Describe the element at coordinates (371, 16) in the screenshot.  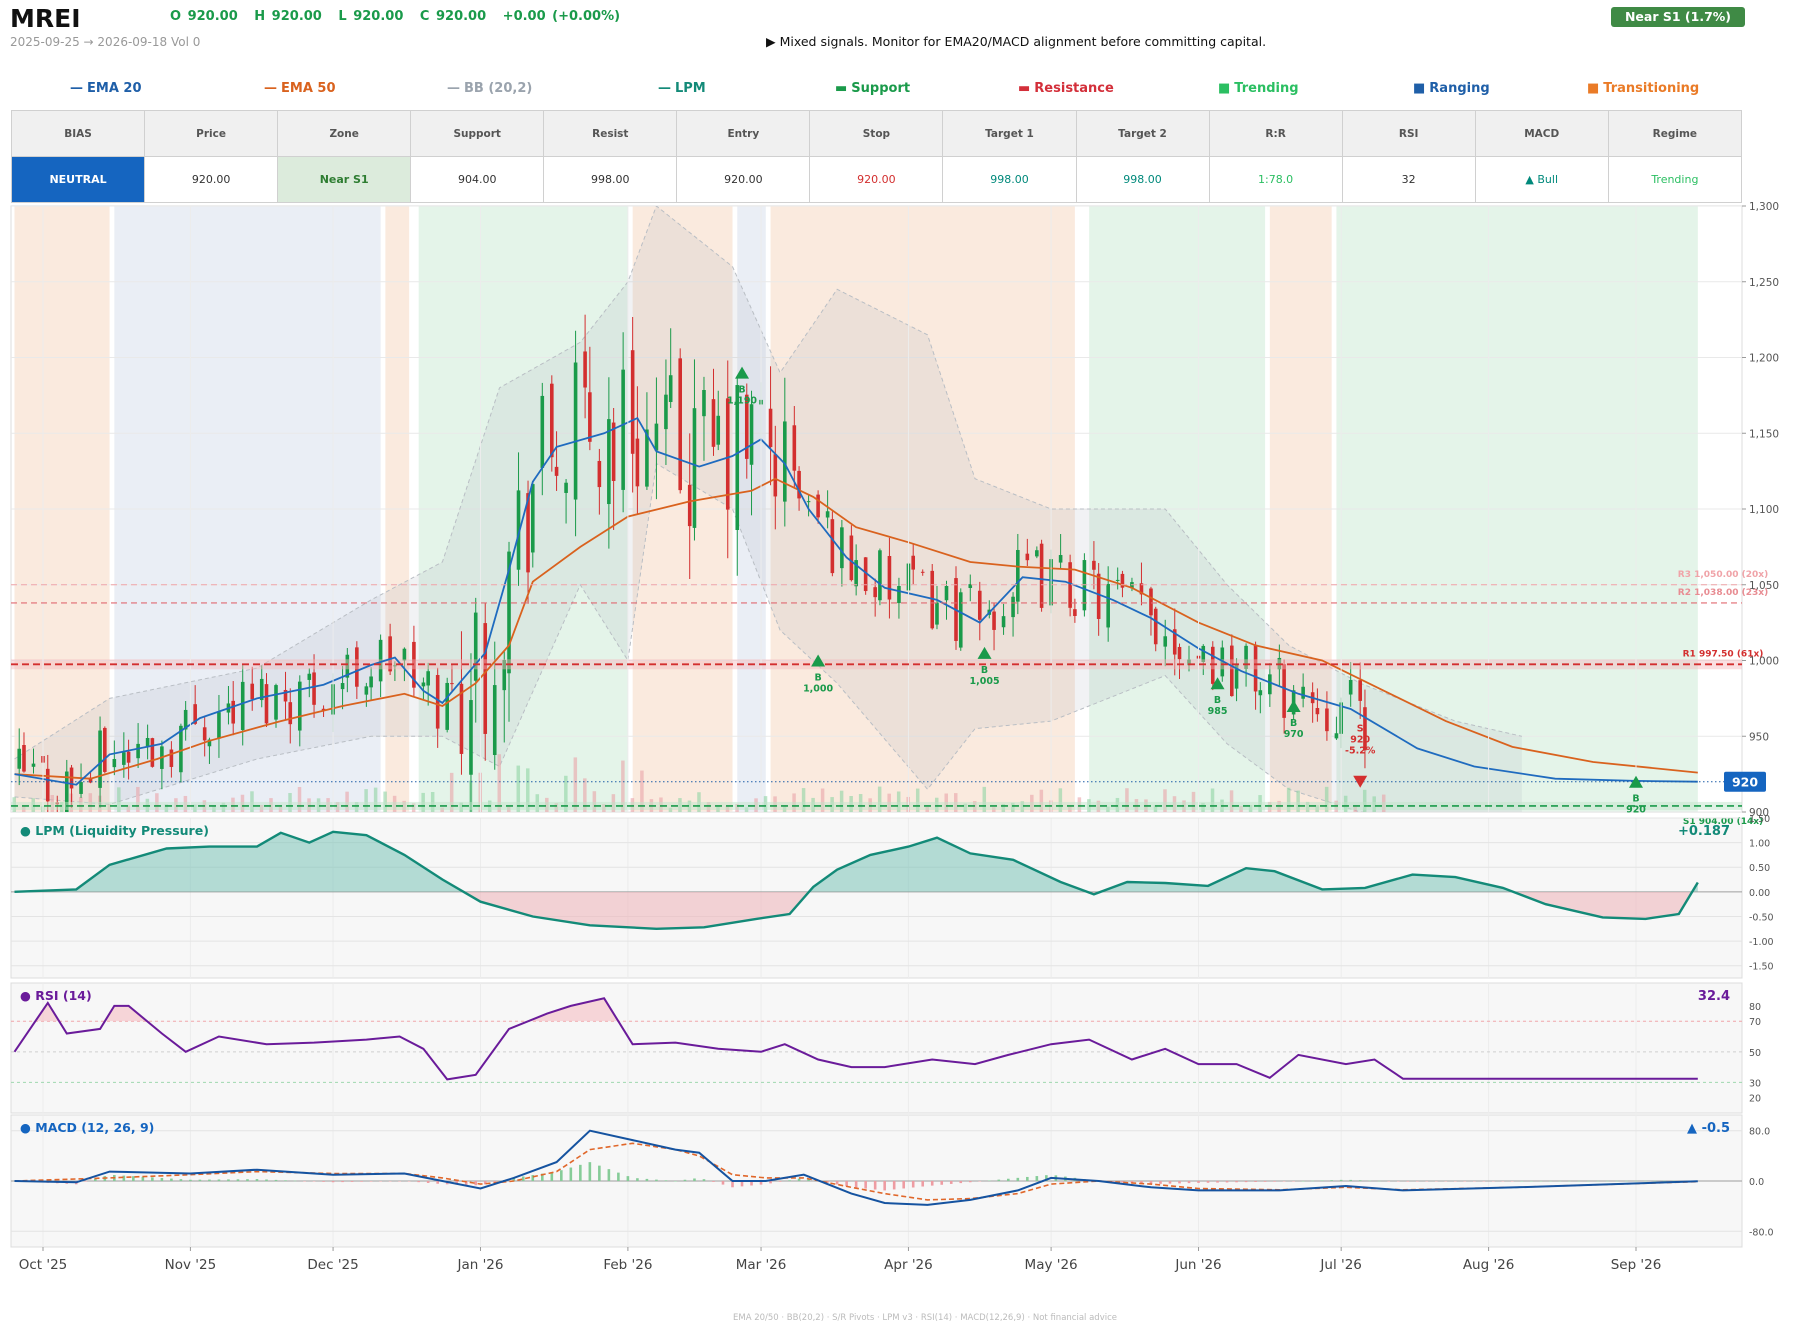
I see `low-value: L 920.00` at that location.